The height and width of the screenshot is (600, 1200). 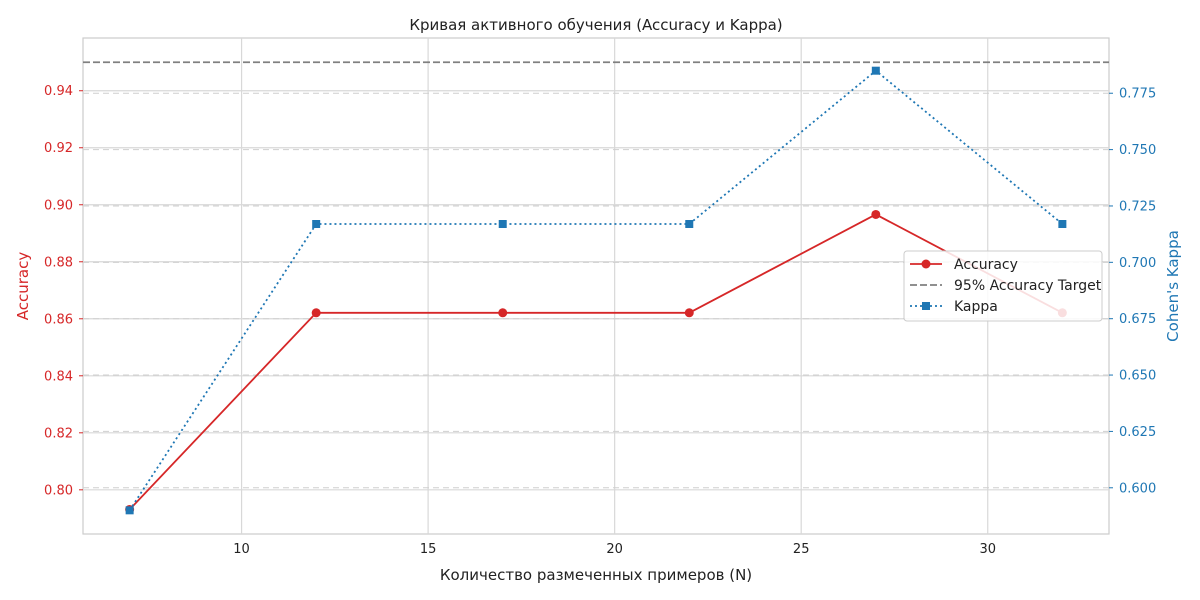 I want to click on legend-target-label: 95% Accuracy Target, so click(x=1028, y=286).